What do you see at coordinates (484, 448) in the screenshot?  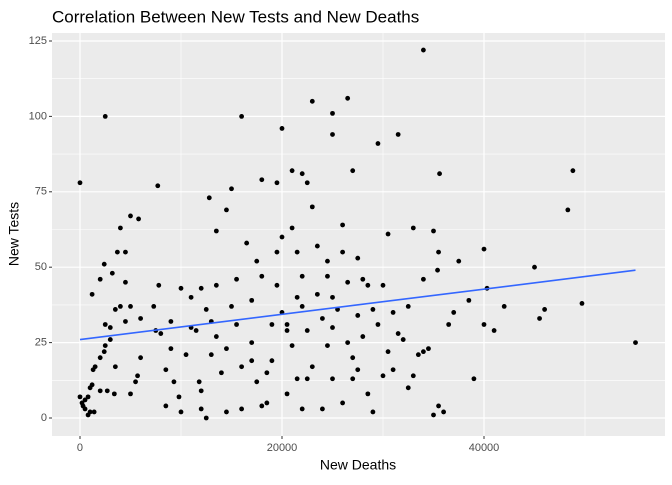 I see `x-tick-label: 40000` at bounding box center [484, 448].